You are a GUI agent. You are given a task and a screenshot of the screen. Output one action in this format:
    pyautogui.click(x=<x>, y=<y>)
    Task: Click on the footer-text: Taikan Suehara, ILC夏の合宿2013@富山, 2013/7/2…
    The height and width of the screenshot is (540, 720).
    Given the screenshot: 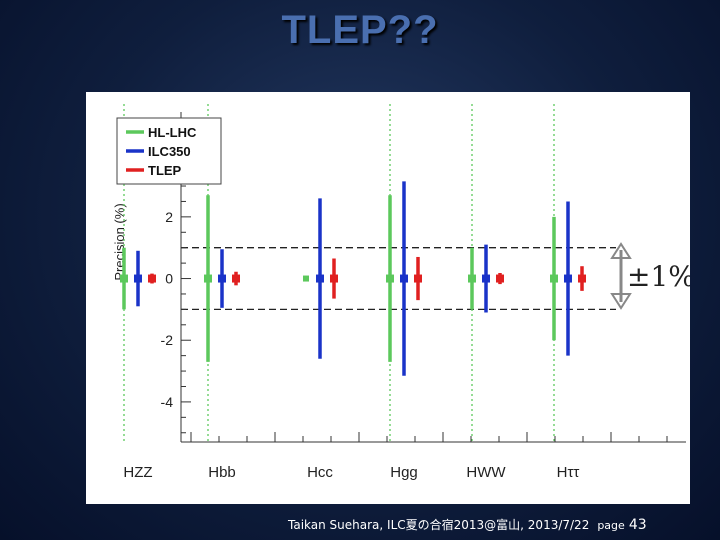 What is the action you would take?
    pyautogui.click(x=439, y=525)
    